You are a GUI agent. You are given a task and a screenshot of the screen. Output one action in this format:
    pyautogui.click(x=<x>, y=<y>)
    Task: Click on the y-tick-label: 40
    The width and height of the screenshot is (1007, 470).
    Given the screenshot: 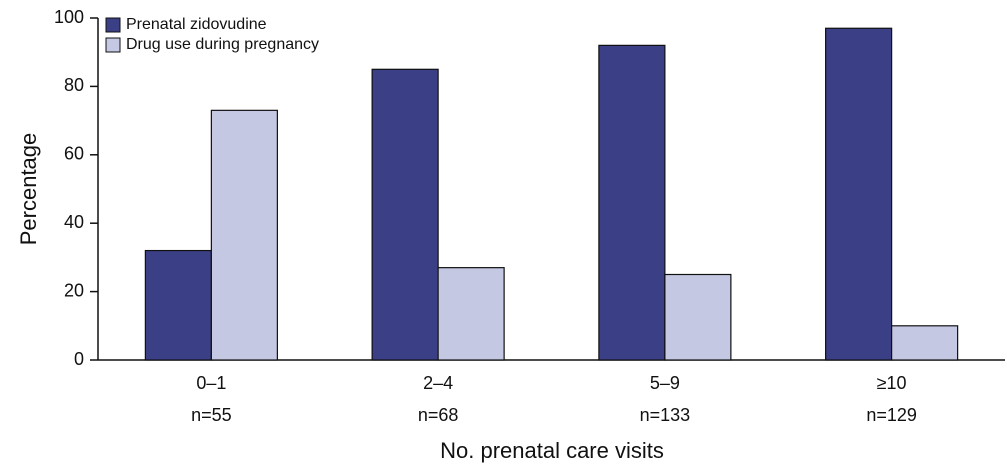 What is the action you would take?
    pyautogui.click(x=74, y=222)
    